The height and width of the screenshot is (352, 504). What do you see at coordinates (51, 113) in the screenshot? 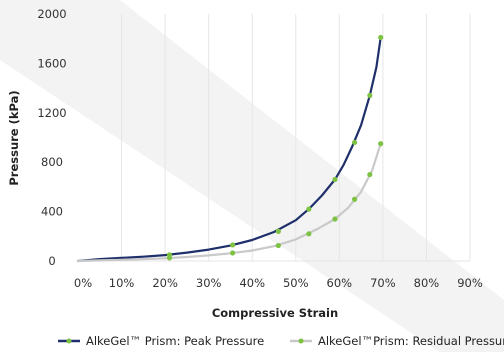
I see `y-tick-label: 1200` at bounding box center [51, 113].